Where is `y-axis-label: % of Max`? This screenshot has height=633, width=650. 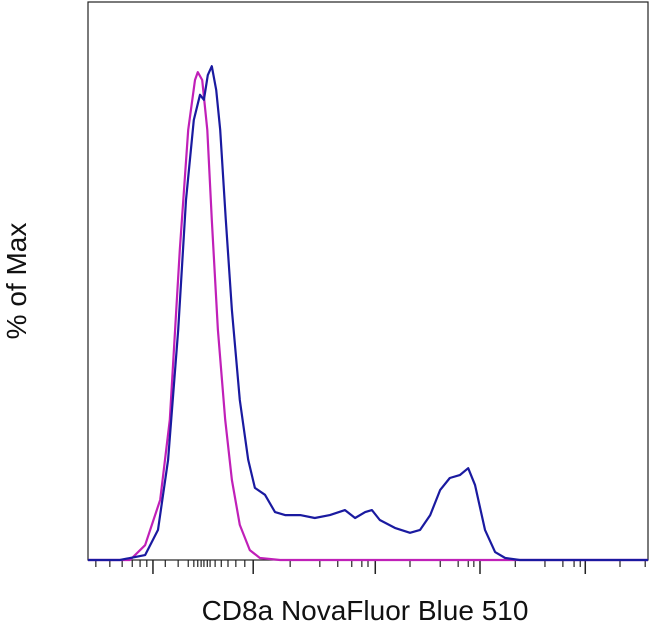 y-axis-label: % of Max is located at coordinates (16, 281).